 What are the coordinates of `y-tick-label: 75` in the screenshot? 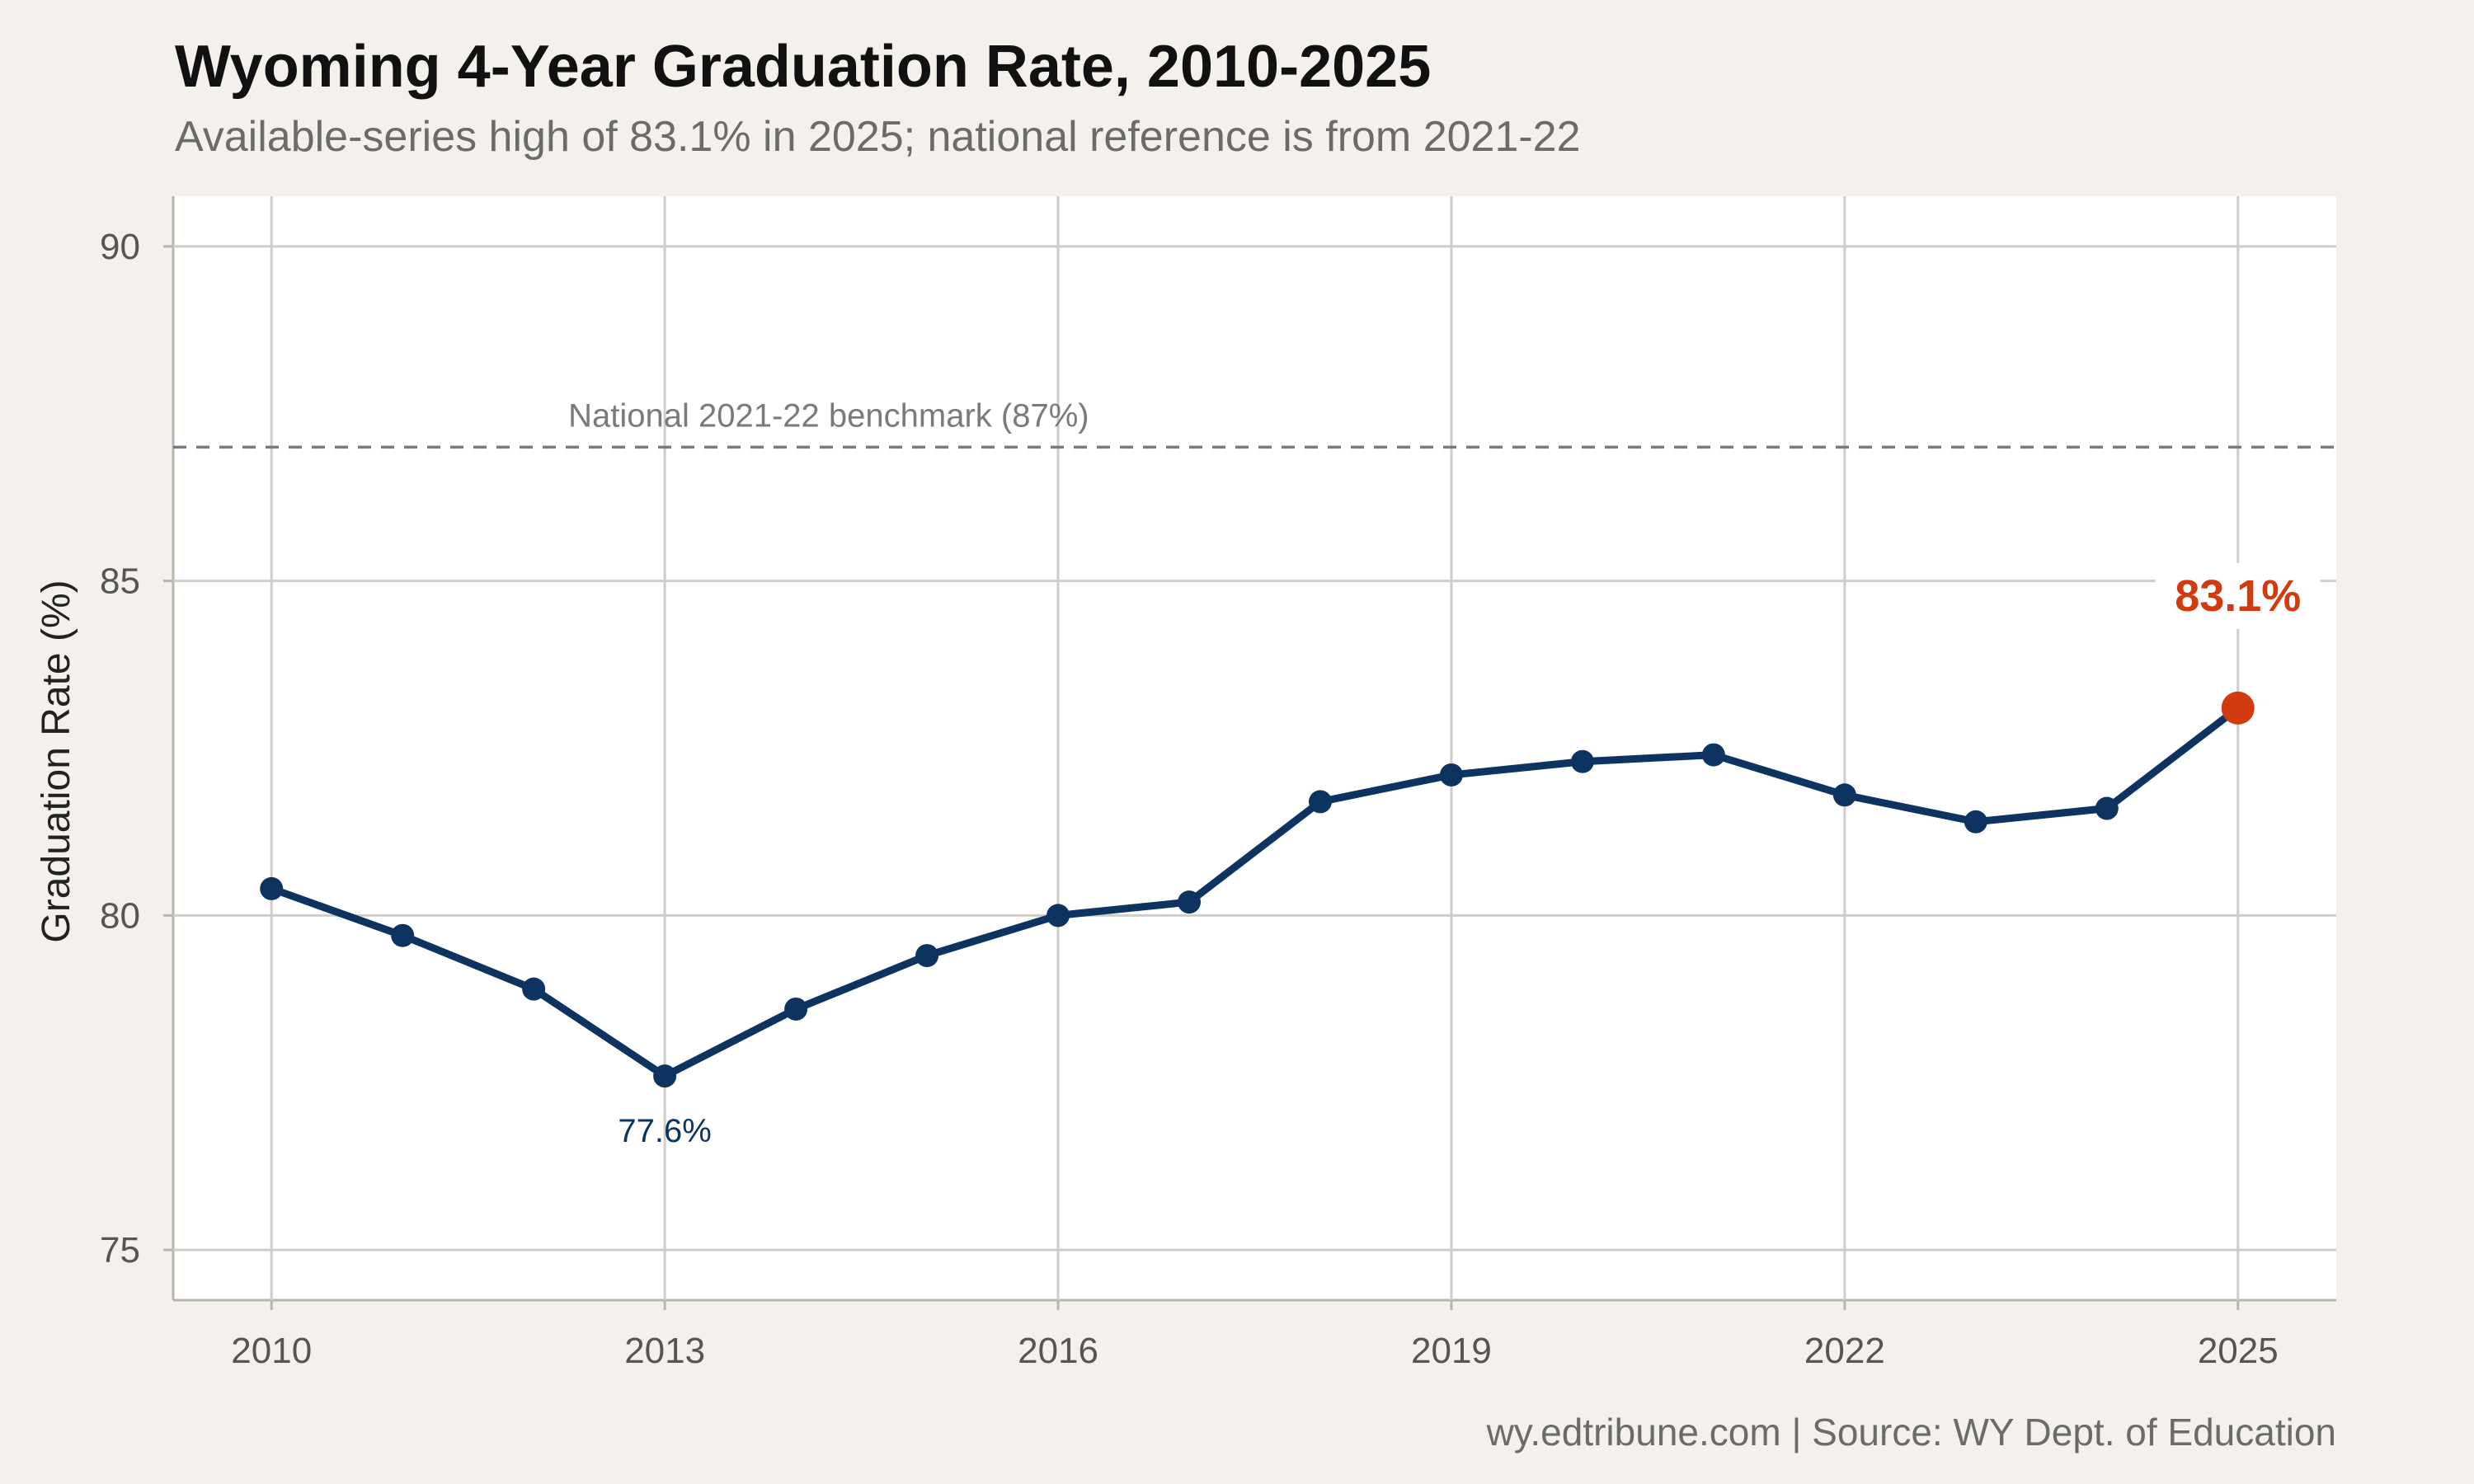 It's located at (120, 1250).